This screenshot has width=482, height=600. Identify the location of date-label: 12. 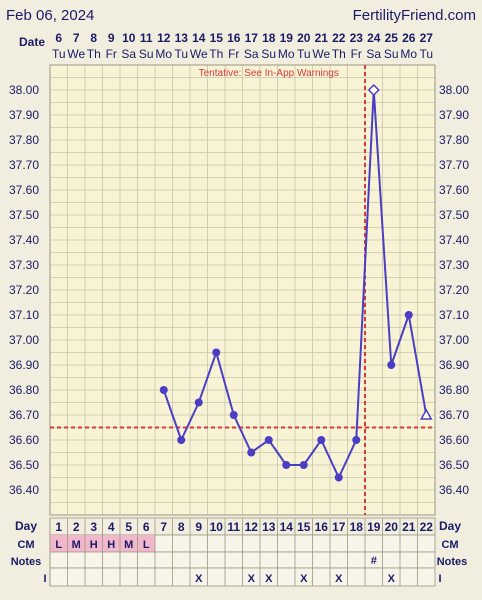
(164, 38).